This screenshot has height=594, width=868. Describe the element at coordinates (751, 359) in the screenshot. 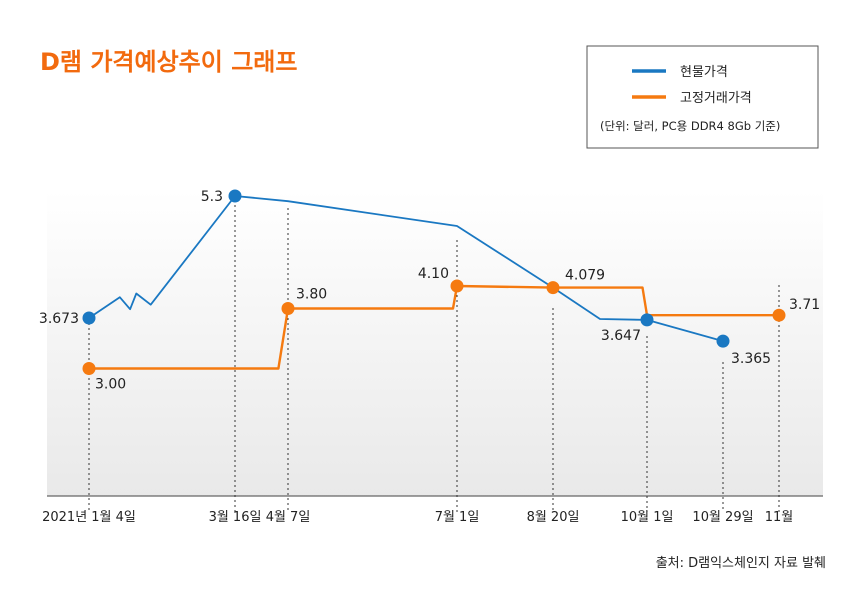

I see `data-label: 3.365` at that location.